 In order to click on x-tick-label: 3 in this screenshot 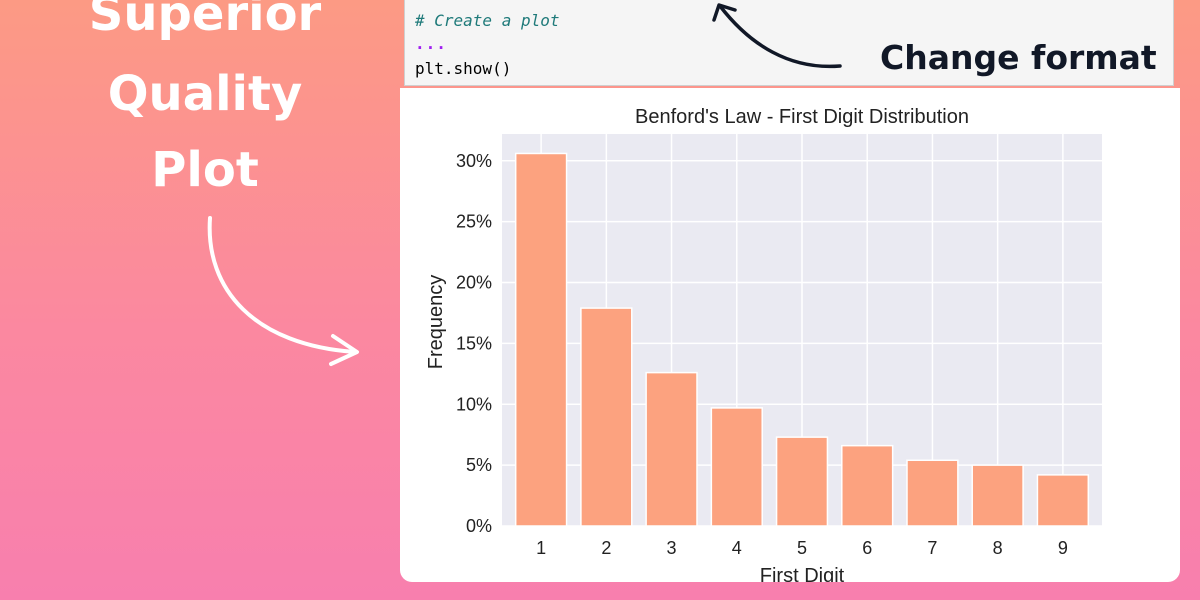, I will do `click(672, 548)`.